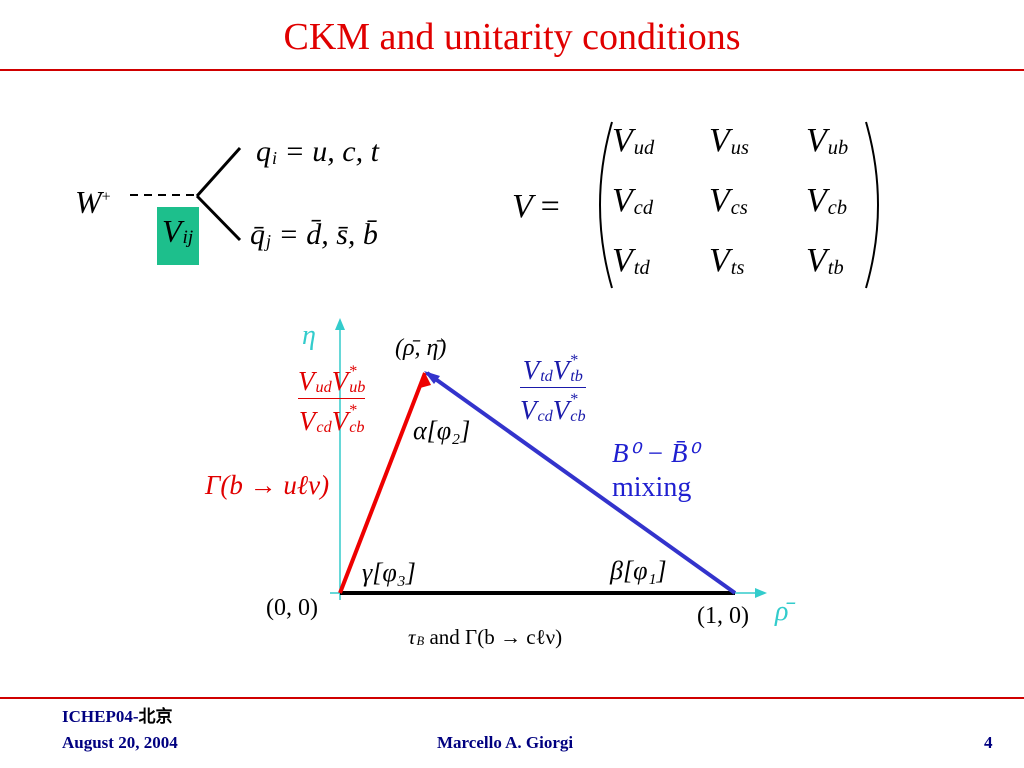 The image size is (1024, 768). What do you see at coordinates (652, 487) in the screenshot?
I see `mixing-word: mixing` at bounding box center [652, 487].